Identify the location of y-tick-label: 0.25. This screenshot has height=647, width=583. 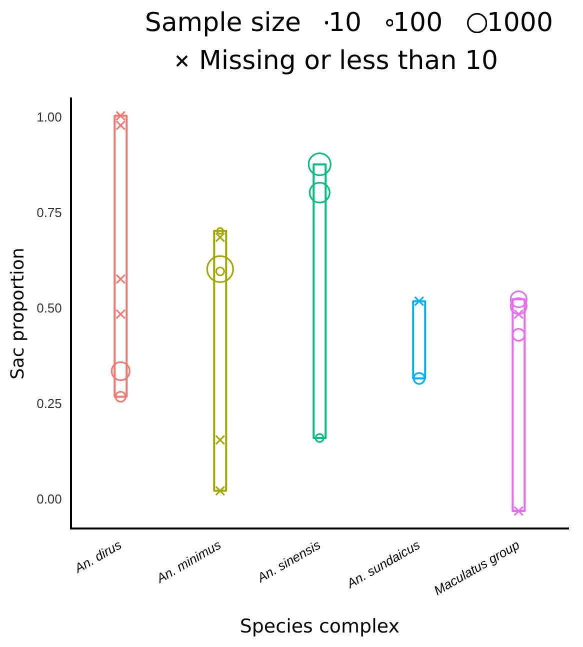
(49, 403).